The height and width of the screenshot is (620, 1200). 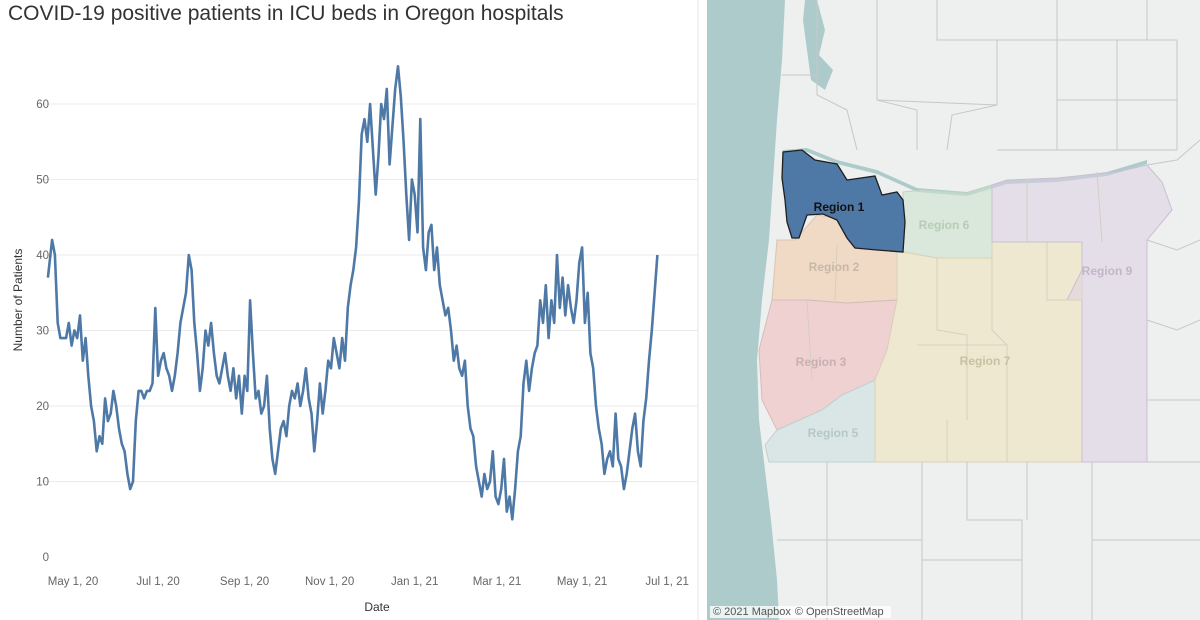 What do you see at coordinates (42, 256) in the screenshot?
I see `y-tick-label: 40` at bounding box center [42, 256].